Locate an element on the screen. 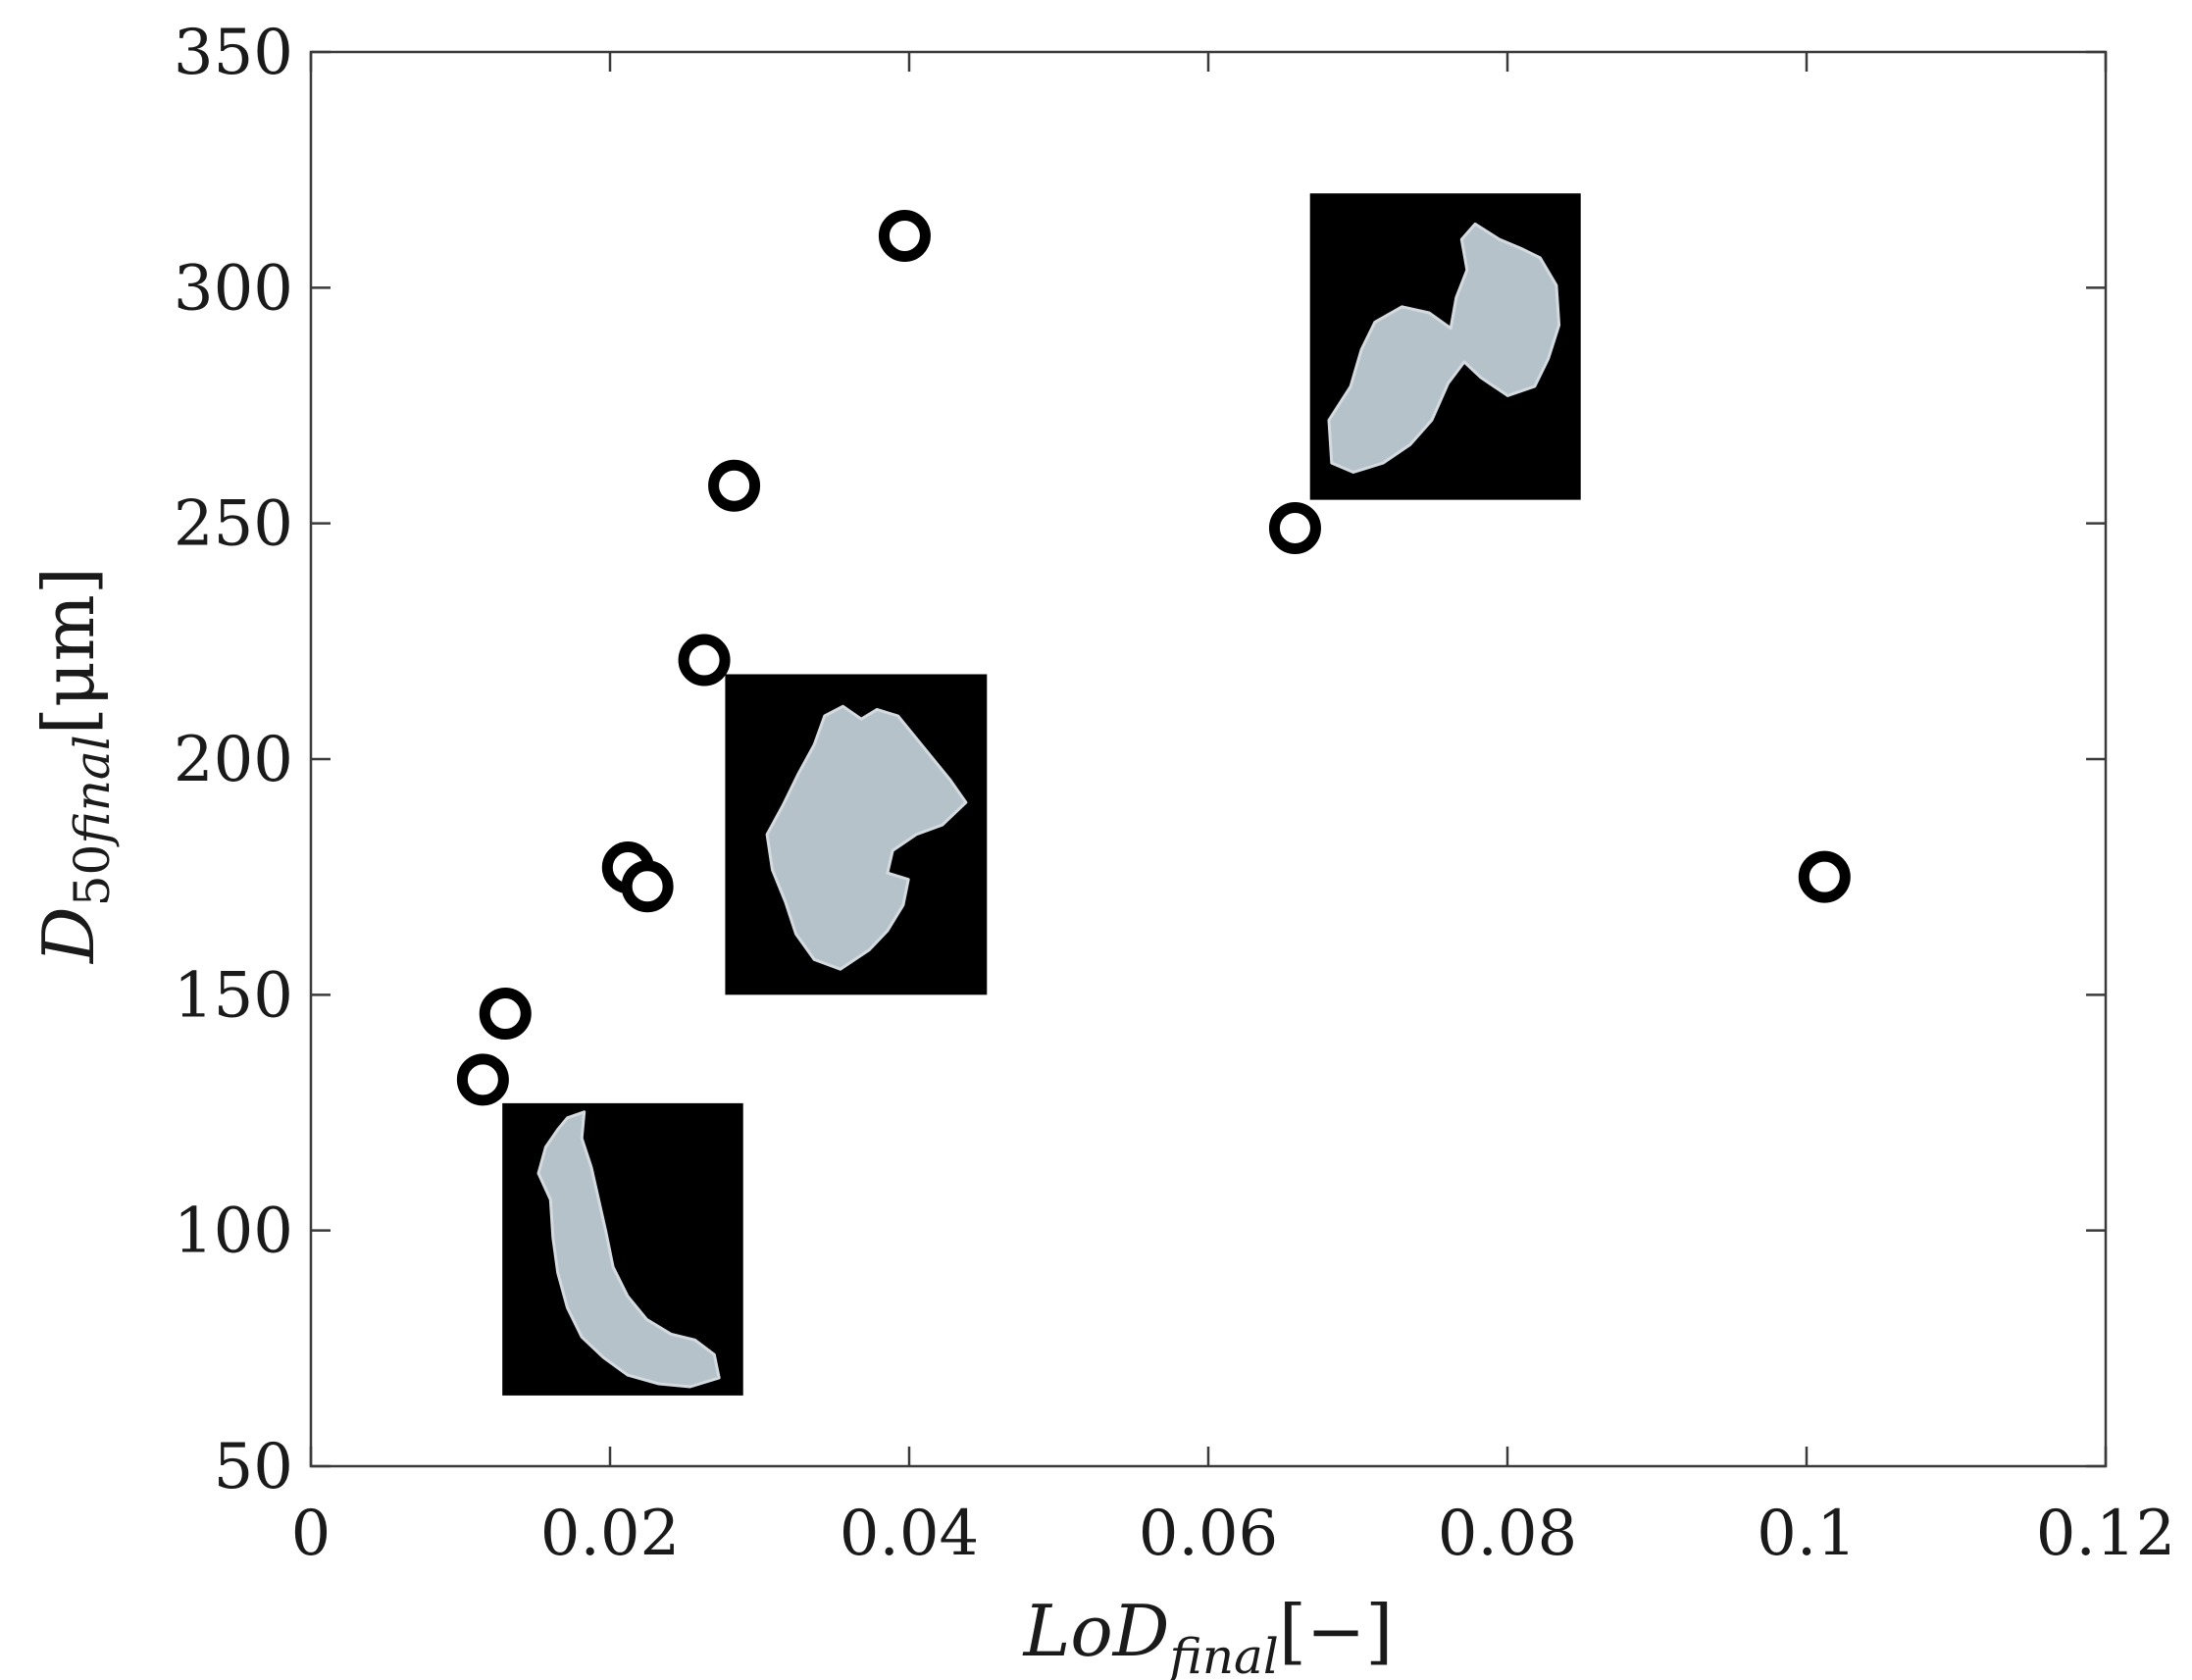  y-tick-label: 150 is located at coordinates (234, 995).